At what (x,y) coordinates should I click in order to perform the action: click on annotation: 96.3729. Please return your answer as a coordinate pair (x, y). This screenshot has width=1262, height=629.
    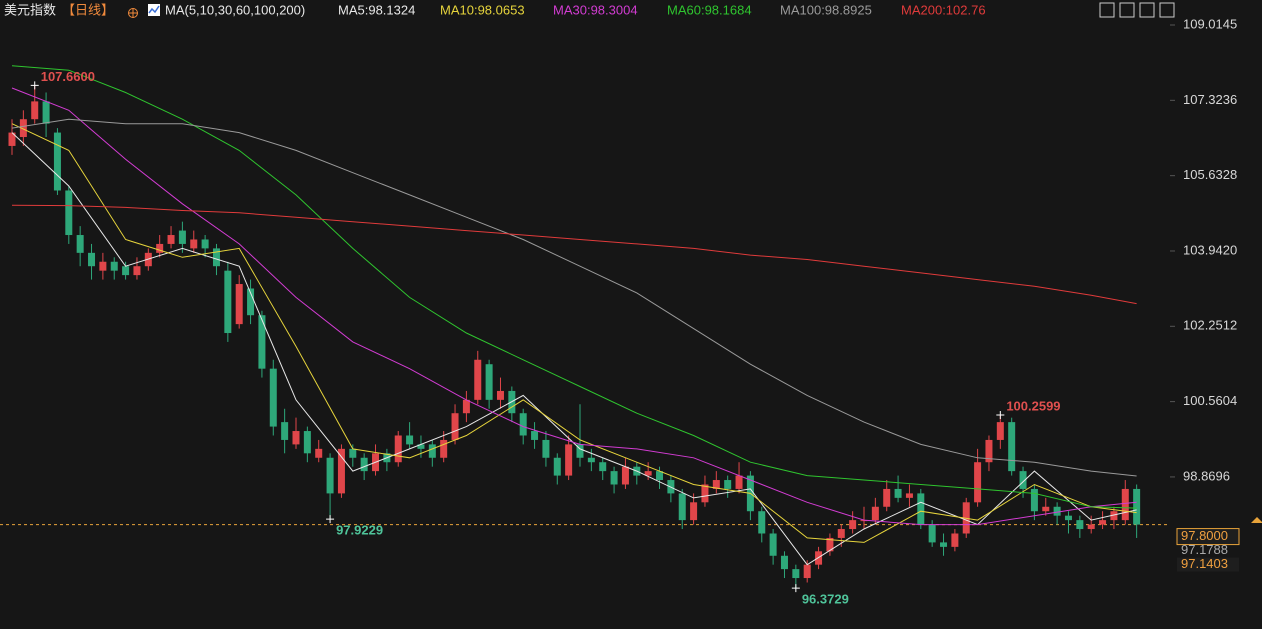
    Looking at the image, I should click on (825, 599).